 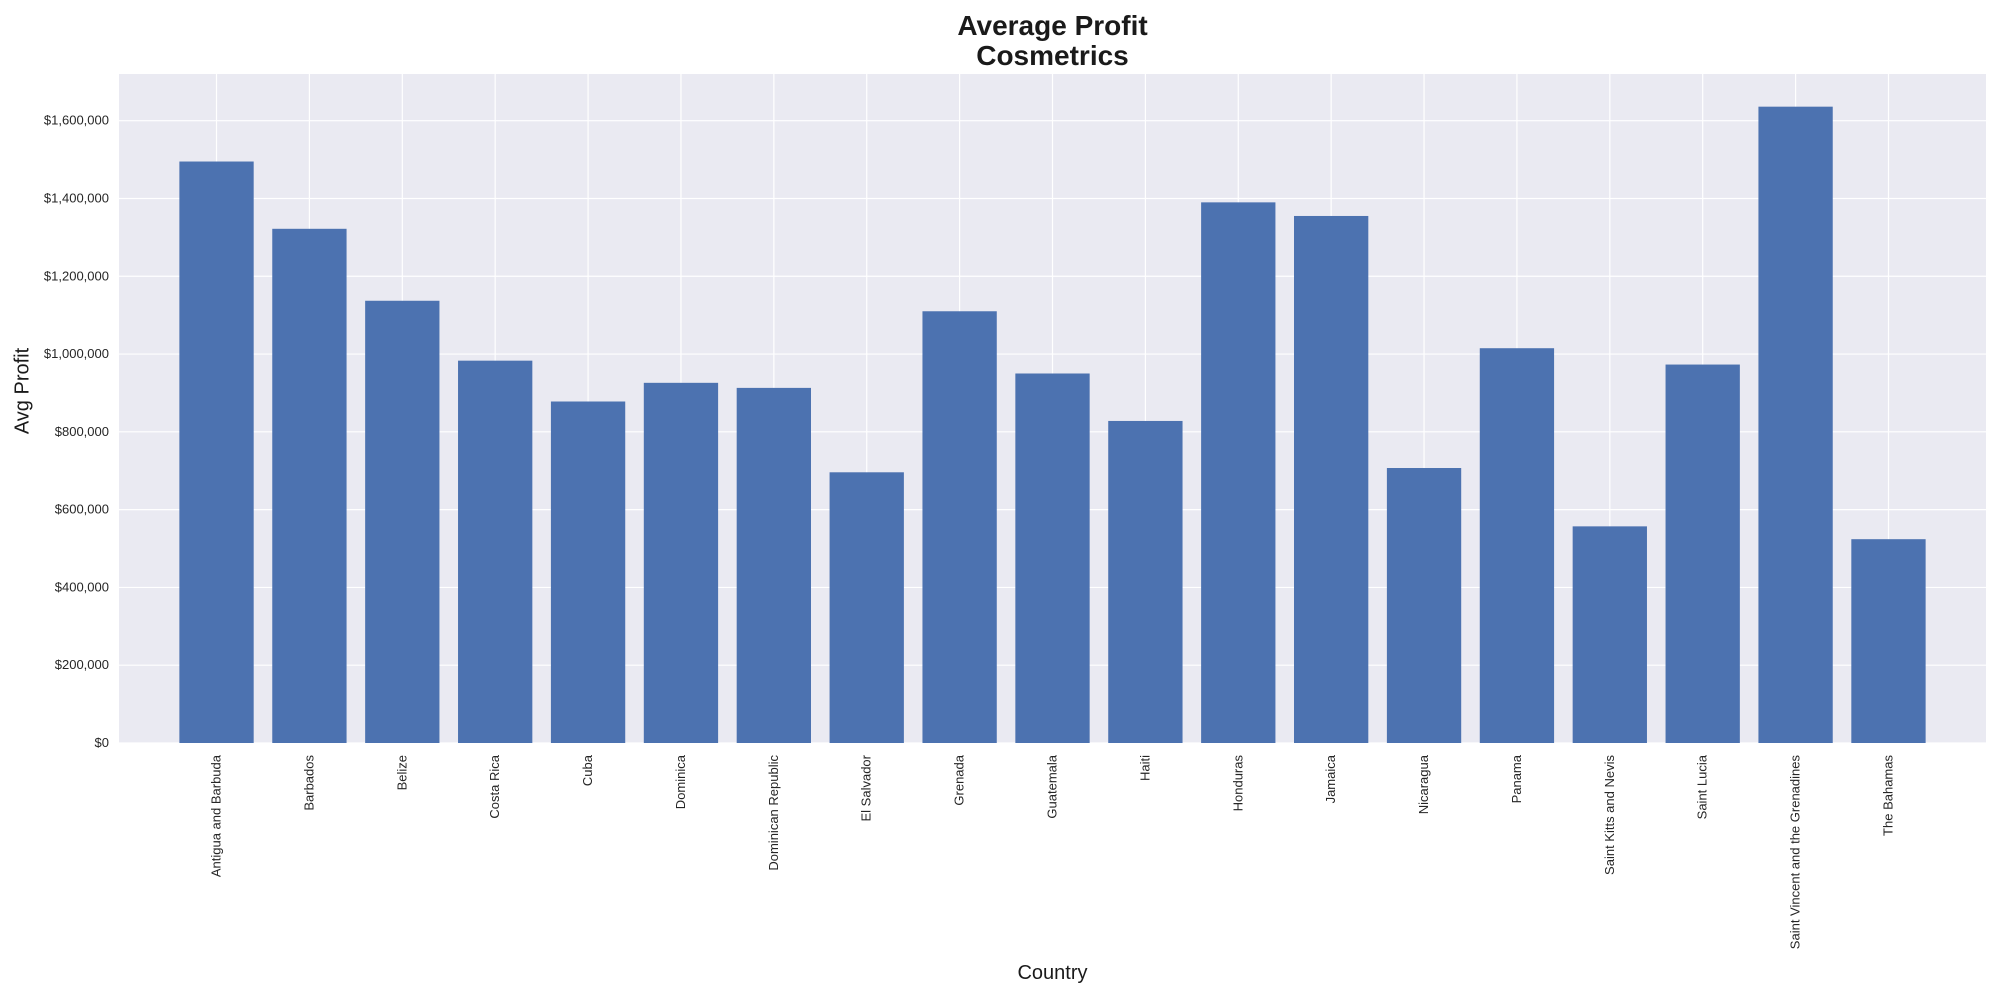 I want to click on x-tick-label: Panama, so click(x=1516, y=778).